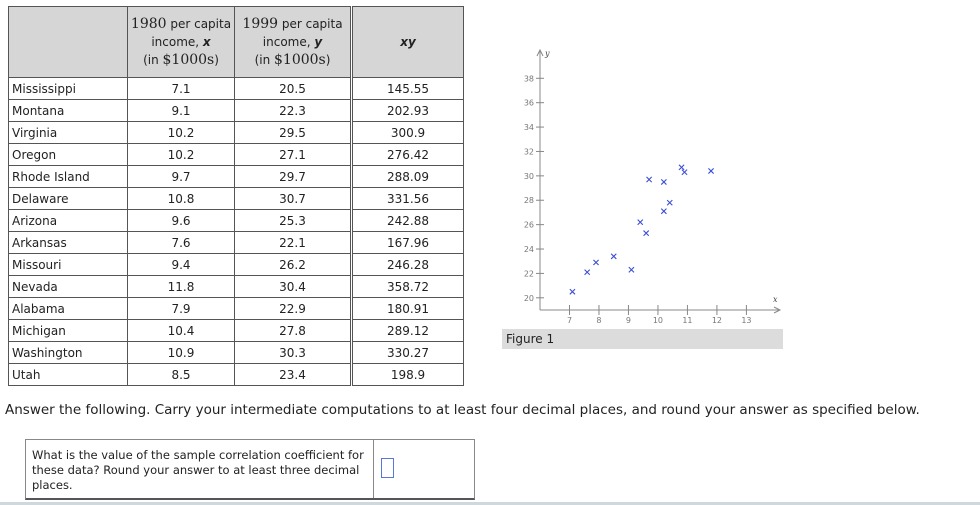 This screenshot has width=980, height=505. What do you see at coordinates (68, 330) in the screenshot?
I see `state-cell: Michigan` at bounding box center [68, 330].